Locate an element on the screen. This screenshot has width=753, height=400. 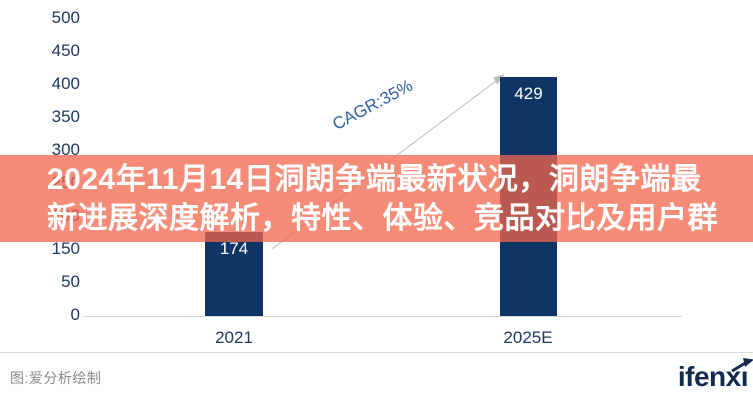
brand-logo-last-letter: ı is located at coordinates (742, 375).